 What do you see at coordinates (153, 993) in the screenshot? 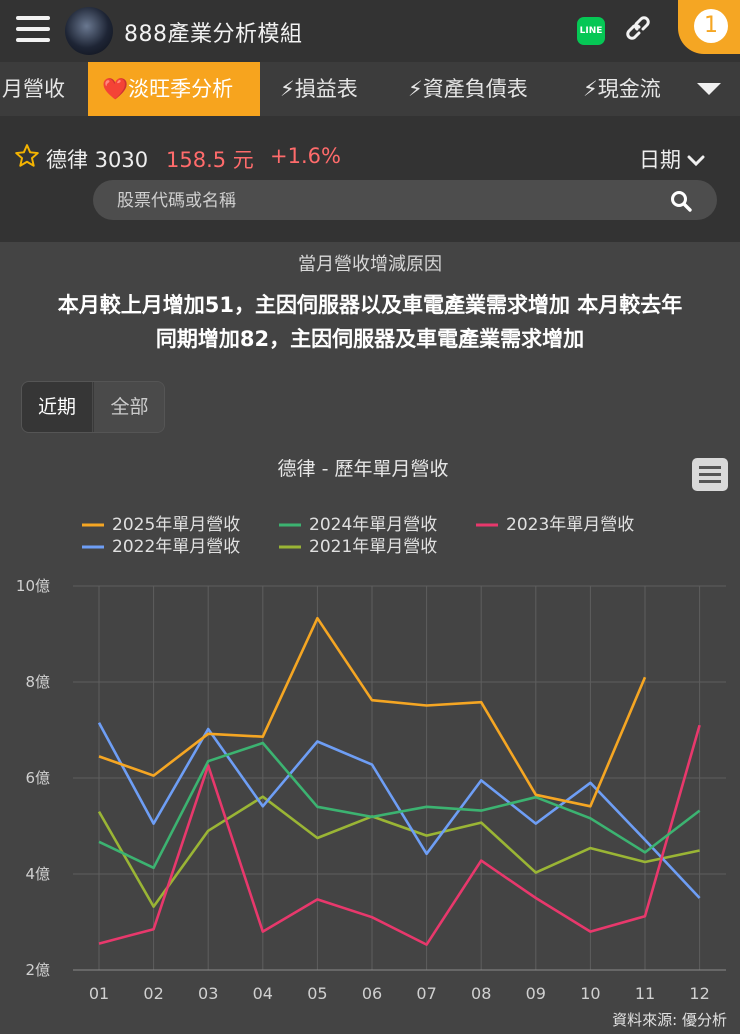
I see `x-tick-label: 02` at bounding box center [153, 993].